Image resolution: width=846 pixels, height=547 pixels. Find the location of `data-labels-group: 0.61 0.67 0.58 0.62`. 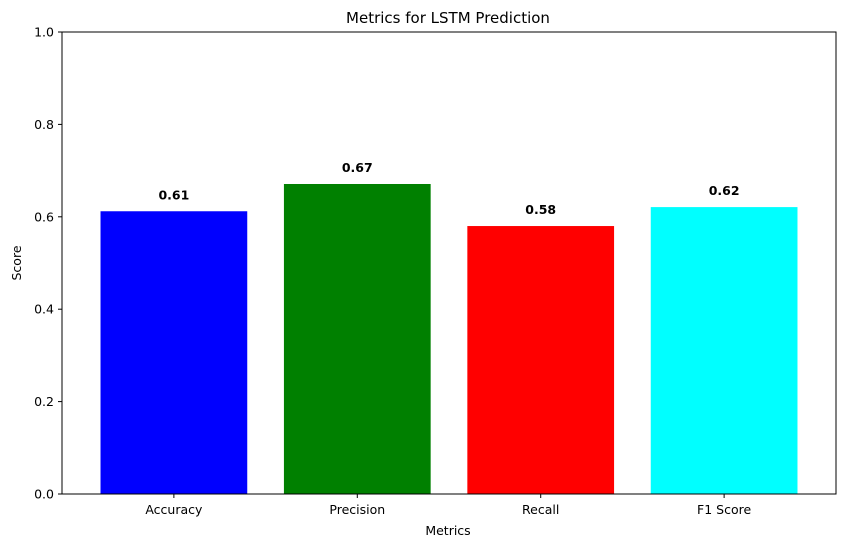

data-labels-group: 0.61 0.67 0.58 0.62 is located at coordinates (448, 188).